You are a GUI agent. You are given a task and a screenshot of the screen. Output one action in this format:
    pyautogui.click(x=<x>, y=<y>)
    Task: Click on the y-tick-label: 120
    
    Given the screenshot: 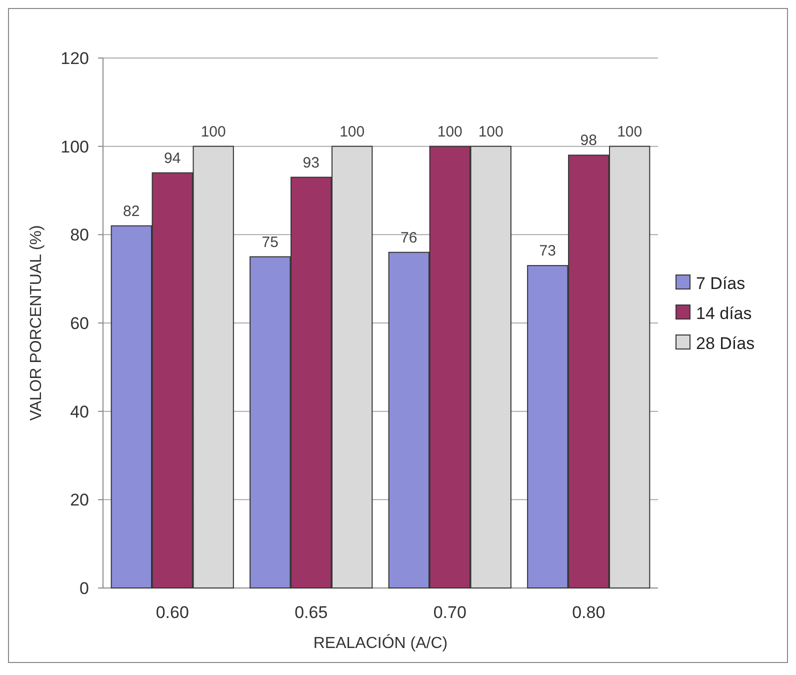 What is the action you would take?
    pyautogui.click(x=74, y=58)
    